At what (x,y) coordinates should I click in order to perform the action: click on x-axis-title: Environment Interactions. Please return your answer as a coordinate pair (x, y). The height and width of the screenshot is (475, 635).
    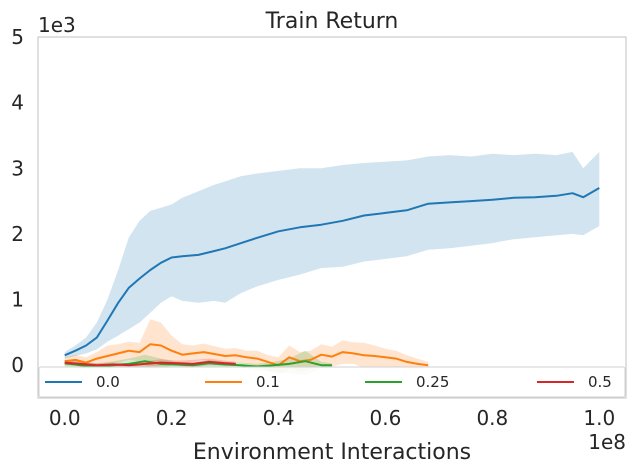
    Looking at the image, I should click on (332, 452).